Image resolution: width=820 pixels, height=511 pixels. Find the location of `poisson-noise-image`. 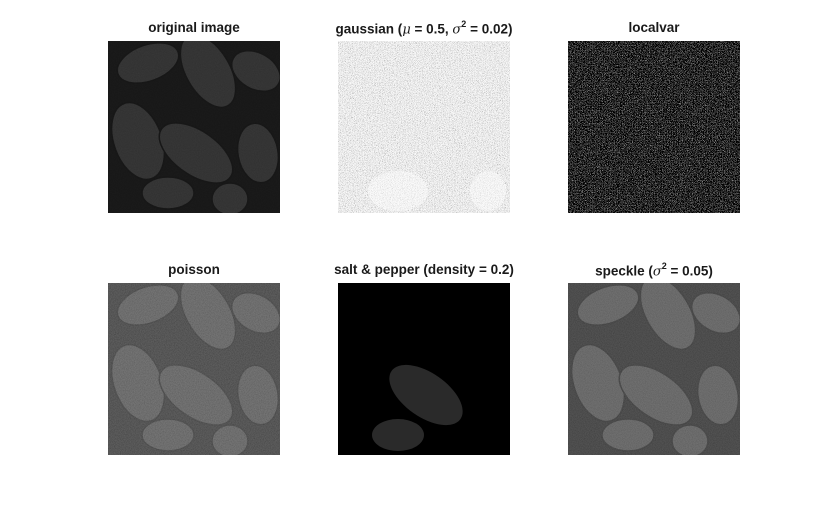

poisson-noise-image is located at coordinates (194, 369).